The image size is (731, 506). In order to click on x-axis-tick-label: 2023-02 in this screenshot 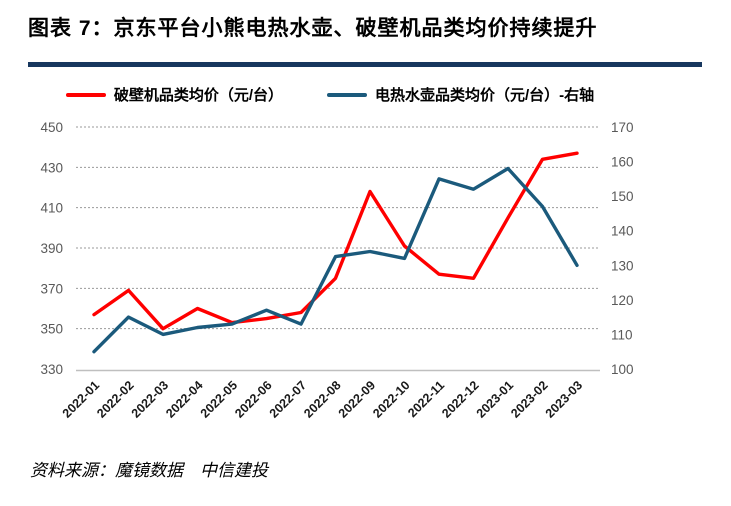, I will do `click(529, 399)`.